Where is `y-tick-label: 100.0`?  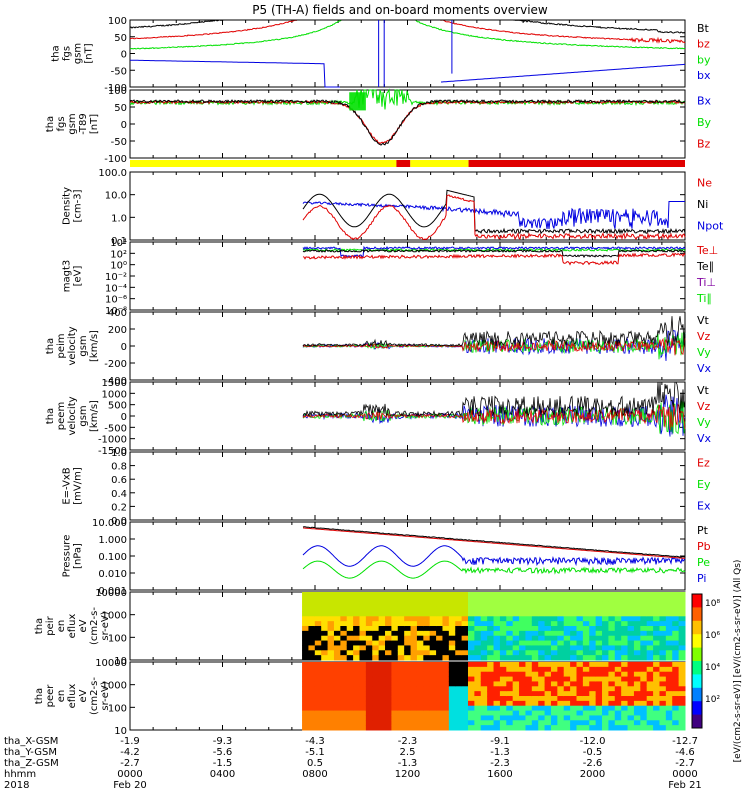 y-tick-label: 100.0 is located at coordinates (112, 173).